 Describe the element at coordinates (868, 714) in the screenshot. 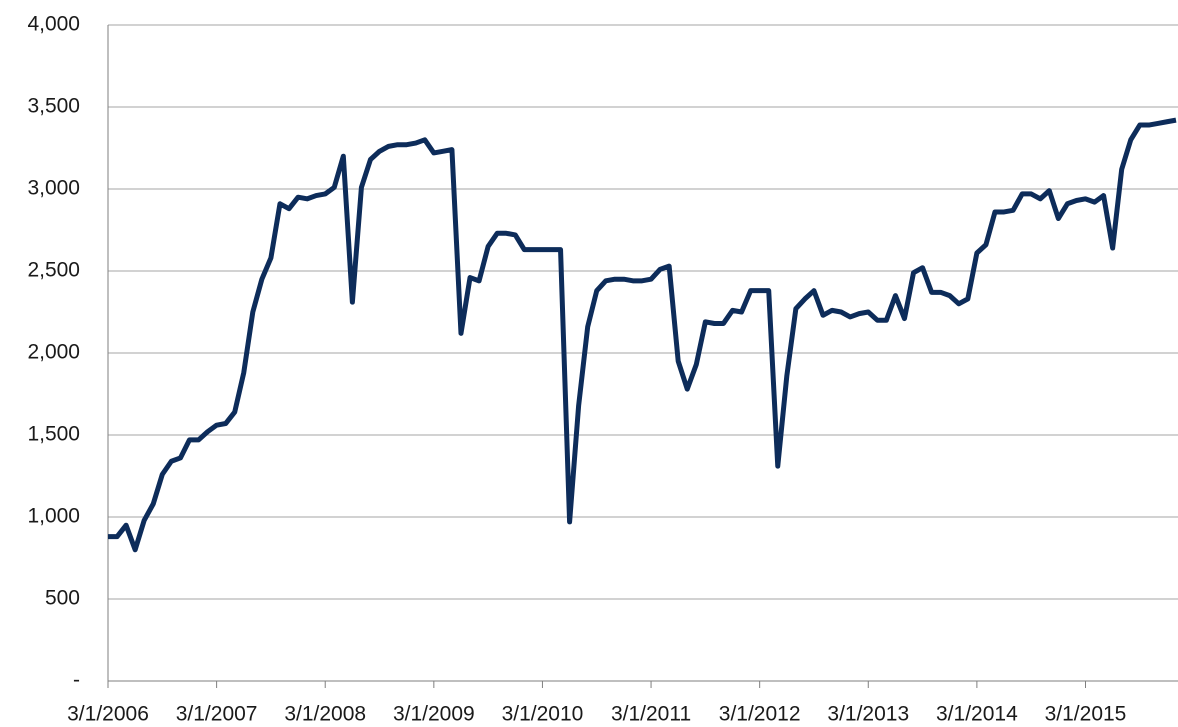

I see `x-tick-label: 3/1/2013` at that location.